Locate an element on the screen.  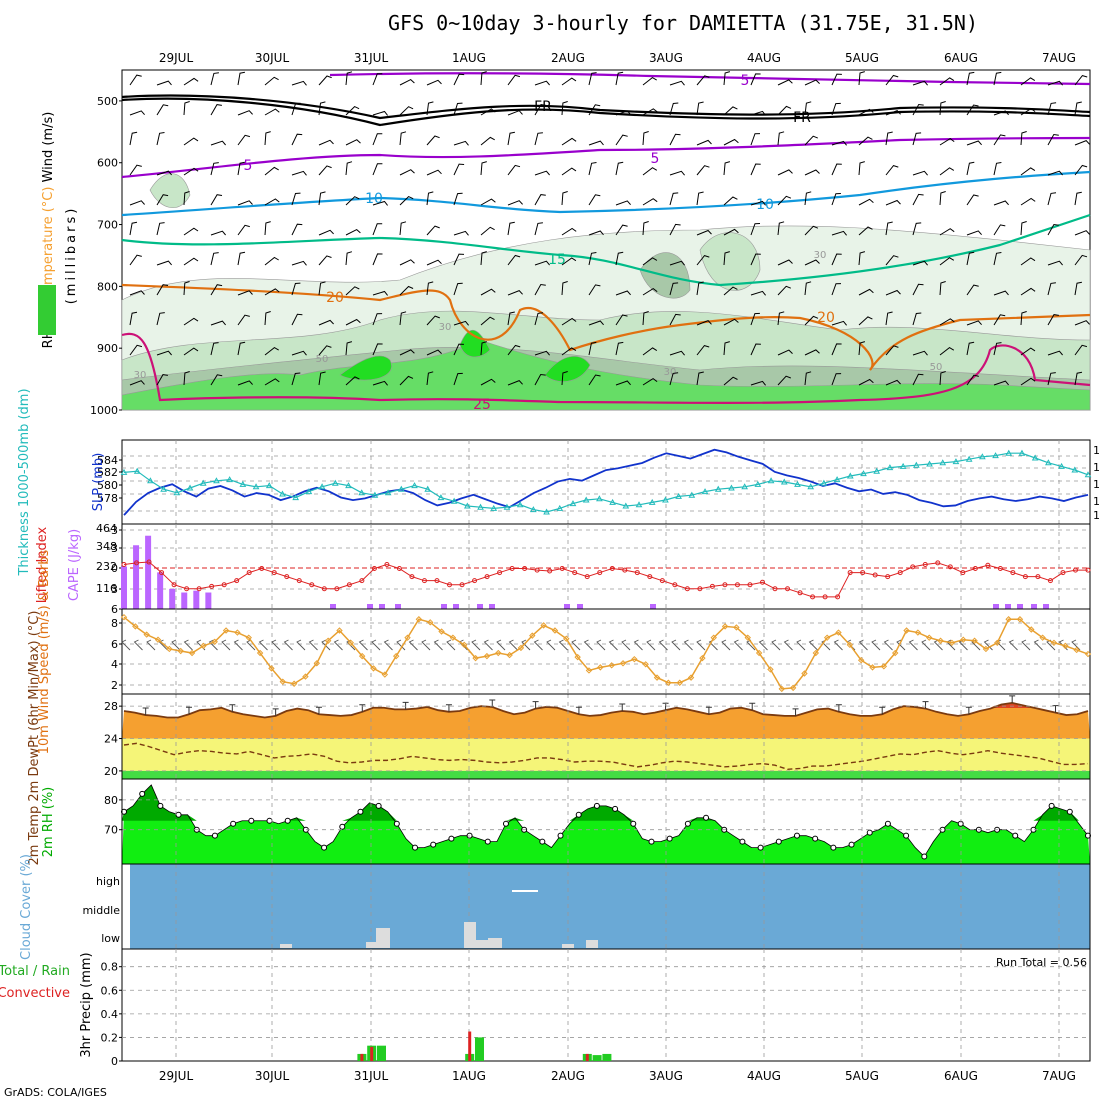
panel-7-ylabel: 3hr Precip (mm) is located at coordinates (86, 1004).